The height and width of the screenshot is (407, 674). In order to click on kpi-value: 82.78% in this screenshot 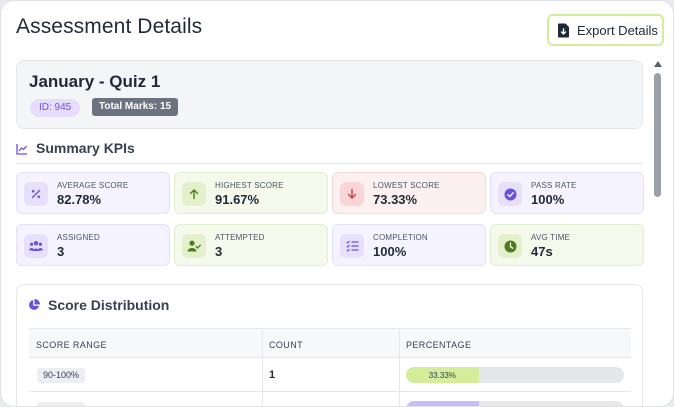, I will do `click(79, 199)`.